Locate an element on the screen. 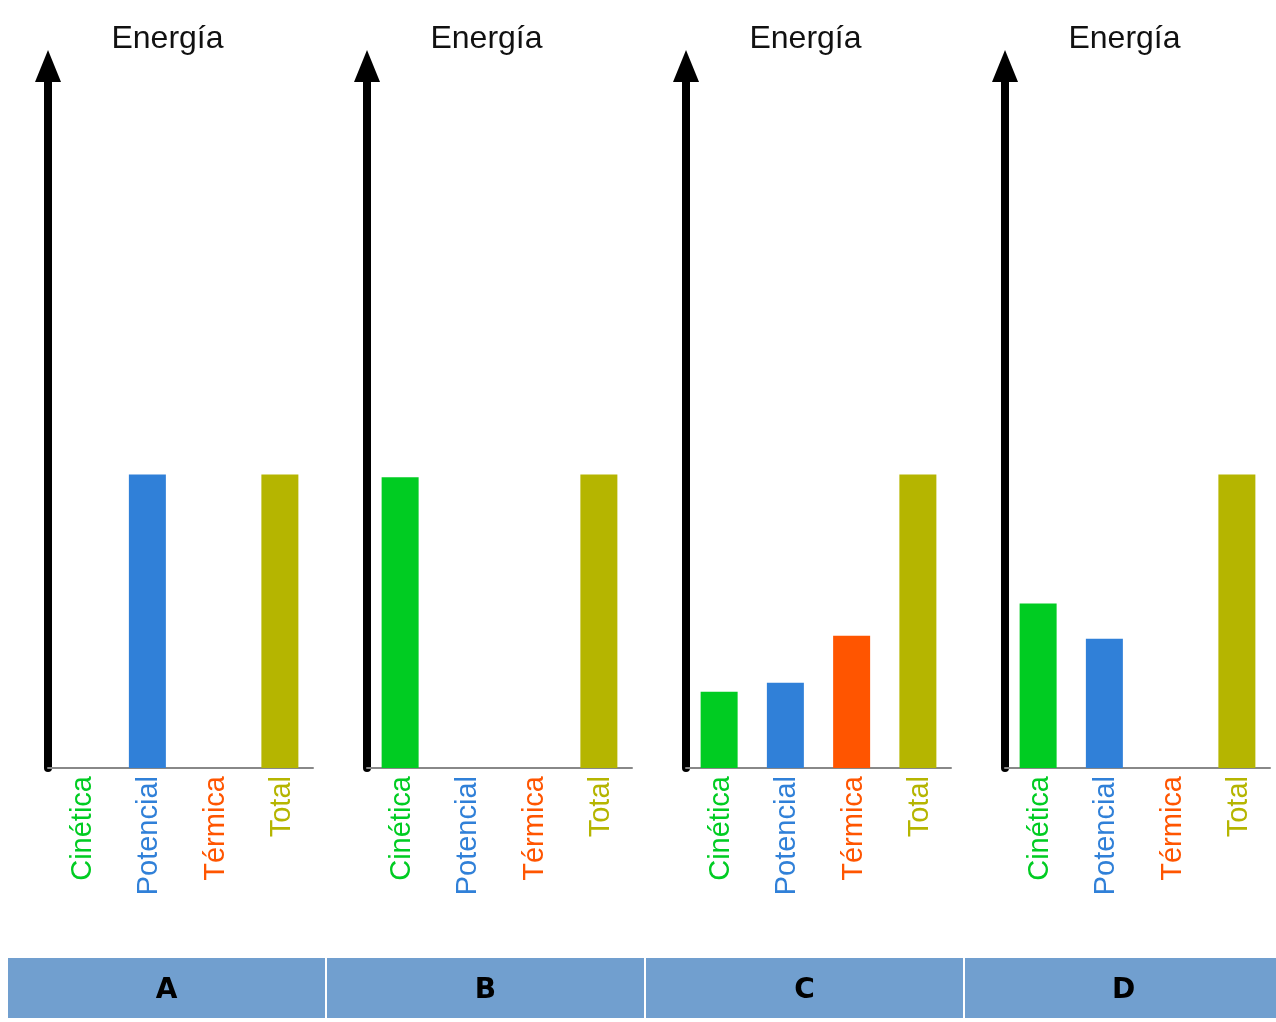  text: D is located at coordinates (1120, 988).